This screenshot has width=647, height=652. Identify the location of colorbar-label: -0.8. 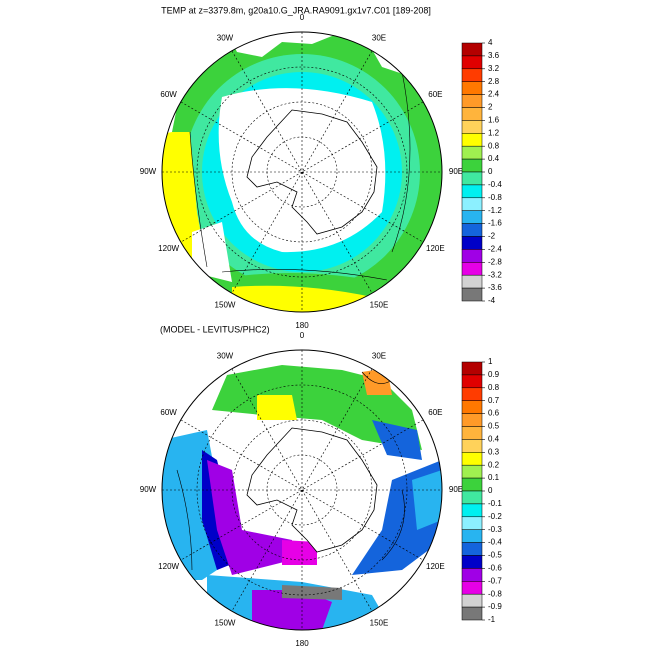
(495, 593).